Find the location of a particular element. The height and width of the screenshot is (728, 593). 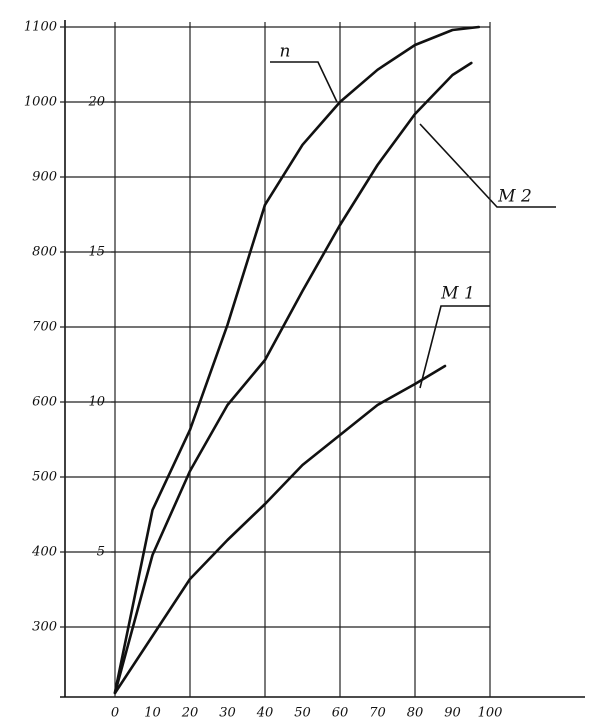

y-tick-label: 1100 is located at coordinates (40, 27).